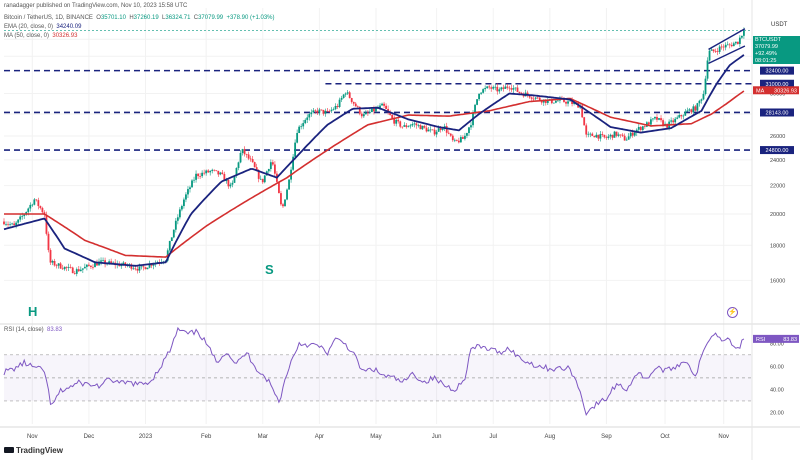 This screenshot has height=465, width=800. What do you see at coordinates (606, 437) in the screenshot?
I see `x-tick-label: Sep` at bounding box center [606, 437].